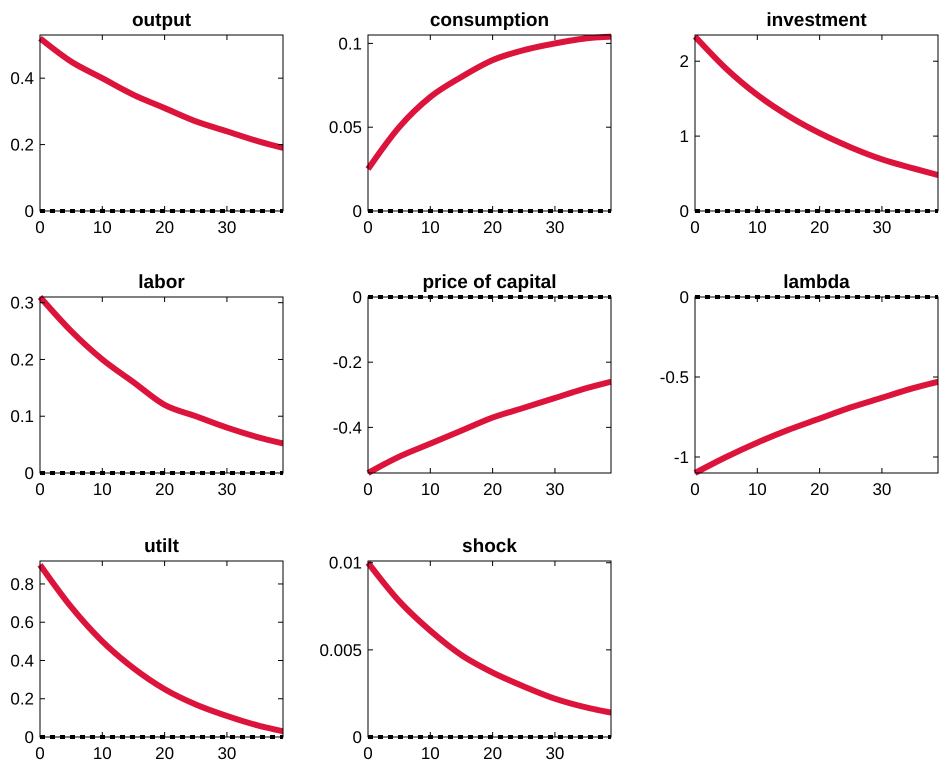  I want to click on y-tick-label: -0.2, so click(347, 362).